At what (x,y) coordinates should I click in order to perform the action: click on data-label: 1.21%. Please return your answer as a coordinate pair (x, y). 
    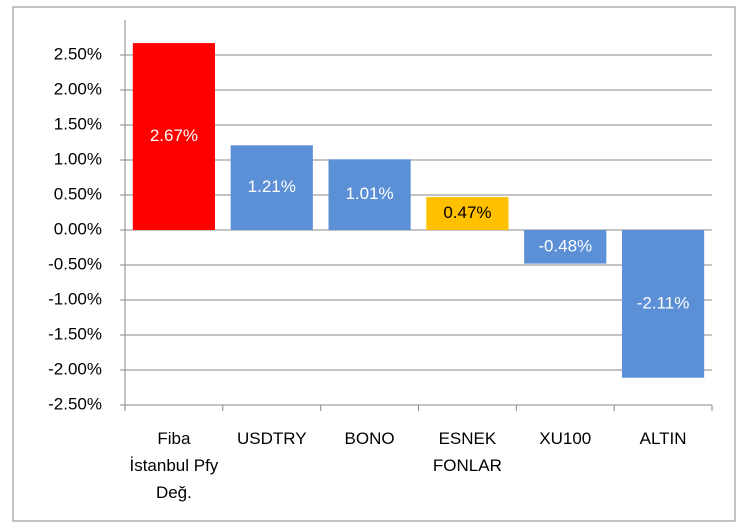
    Looking at the image, I should click on (272, 186).